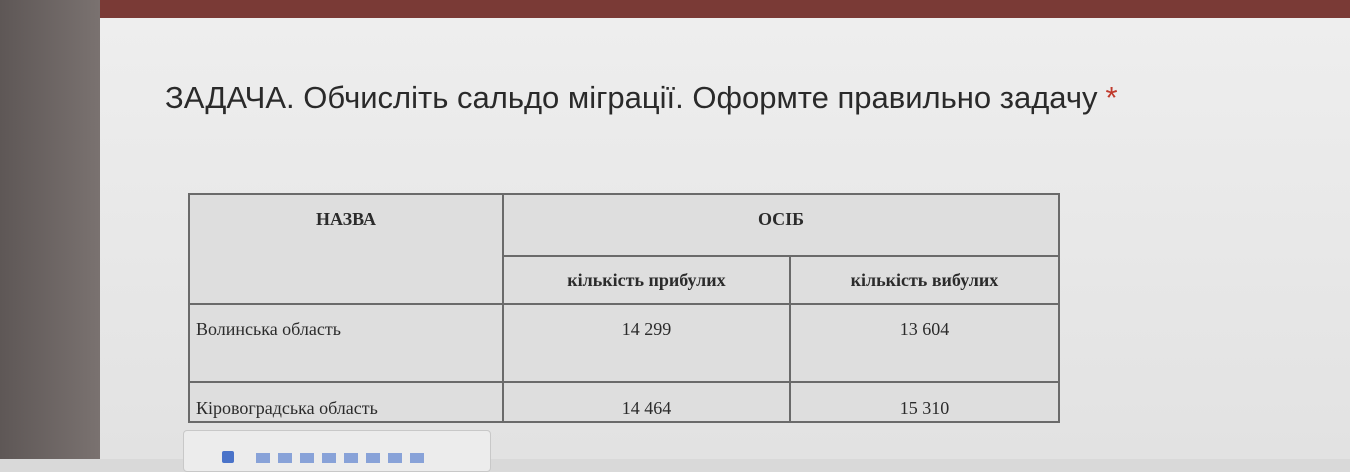 This screenshot has width=1350, height=472. Describe the element at coordinates (646, 343) in the screenshot. I see `arrived-value: 14 299` at that location.